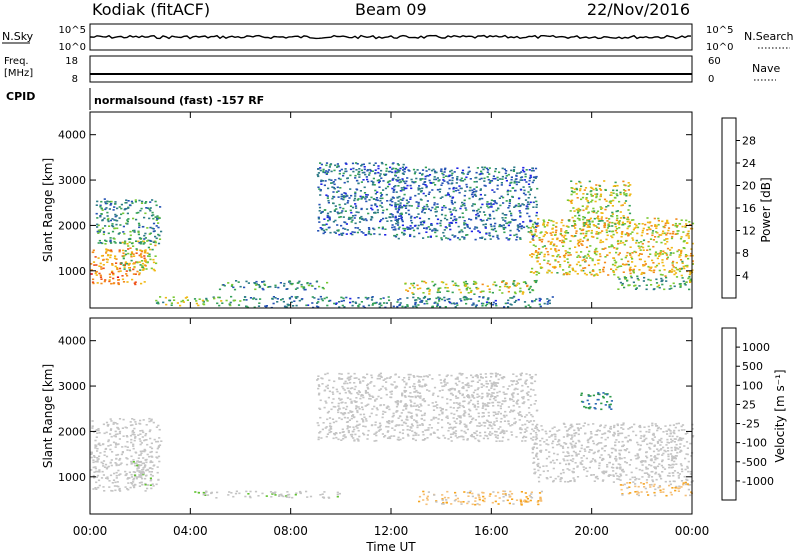  What do you see at coordinates (391, 9) in the screenshot?
I see `beam-title: Beam 09` at bounding box center [391, 9].